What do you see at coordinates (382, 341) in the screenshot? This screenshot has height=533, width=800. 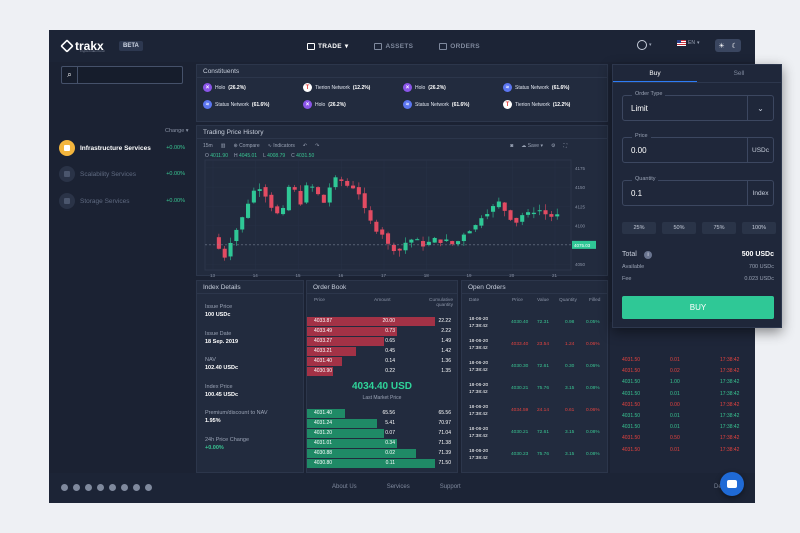 I see `ask-row: 4033.27 0.65 1.49` at bounding box center [382, 341].